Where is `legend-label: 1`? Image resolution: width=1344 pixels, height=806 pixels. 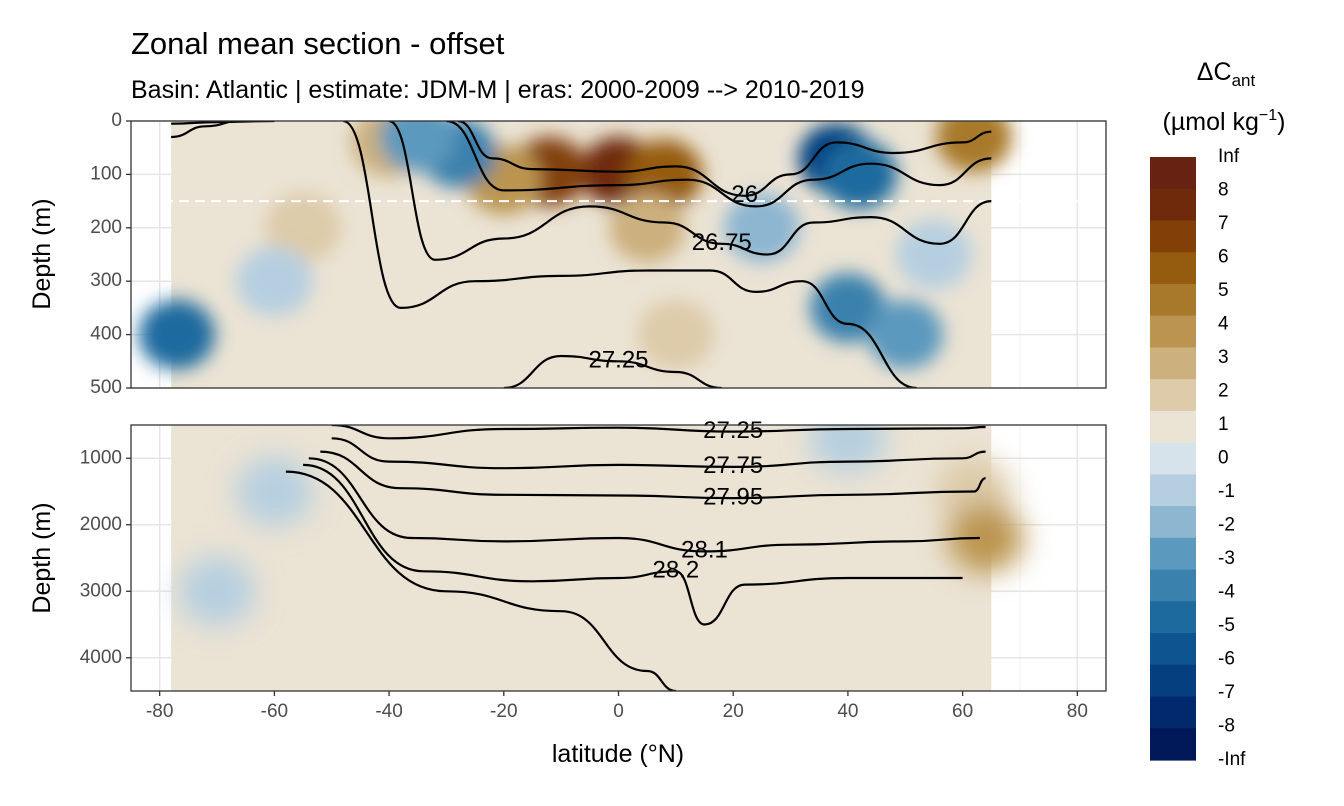
legend-label: 1 is located at coordinates (1223, 424).